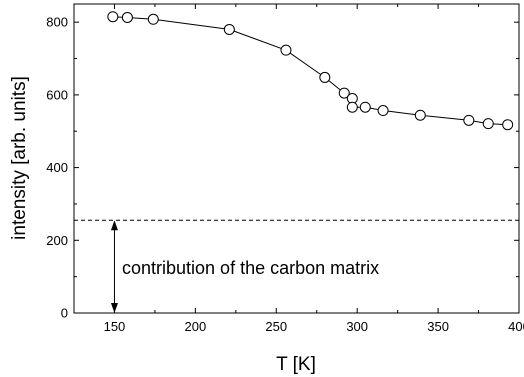  I want to click on x-tick-label: 200, so click(196, 326).